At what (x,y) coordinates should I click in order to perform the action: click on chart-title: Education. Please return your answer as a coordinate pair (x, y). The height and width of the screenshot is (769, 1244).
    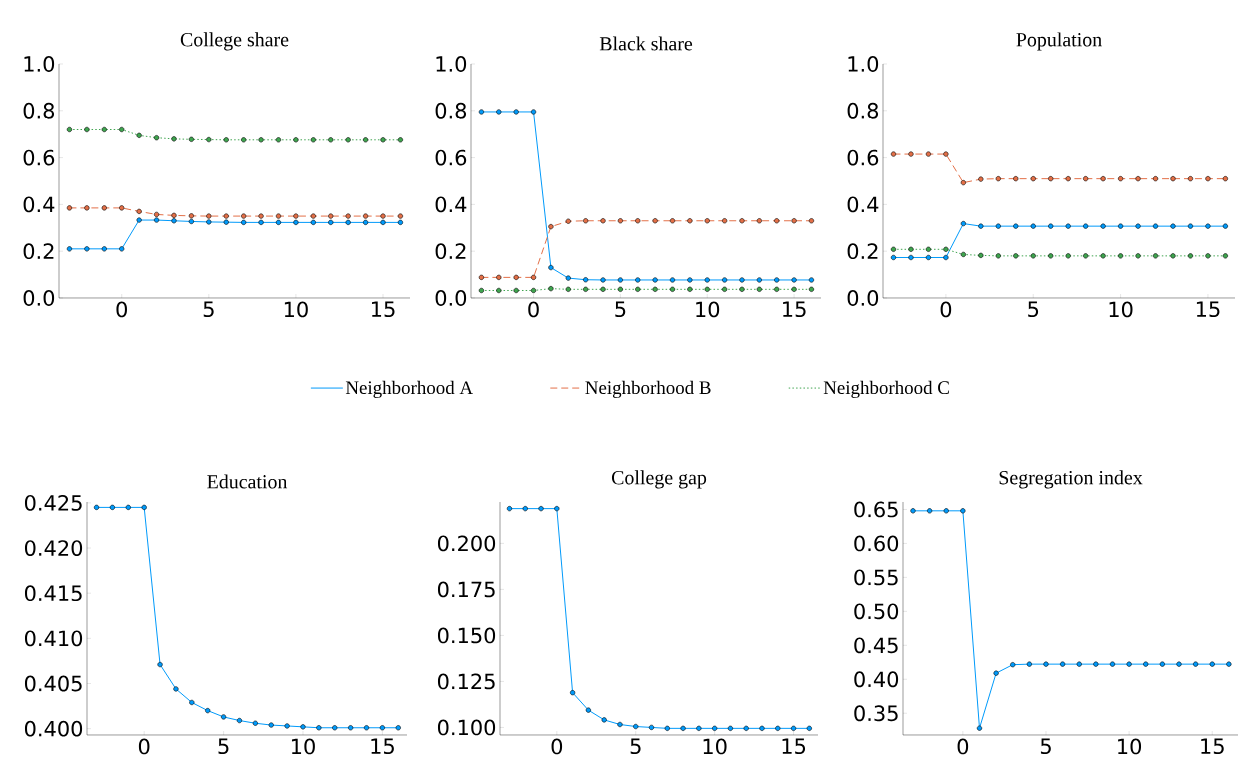
    Looking at the image, I should click on (247, 481).